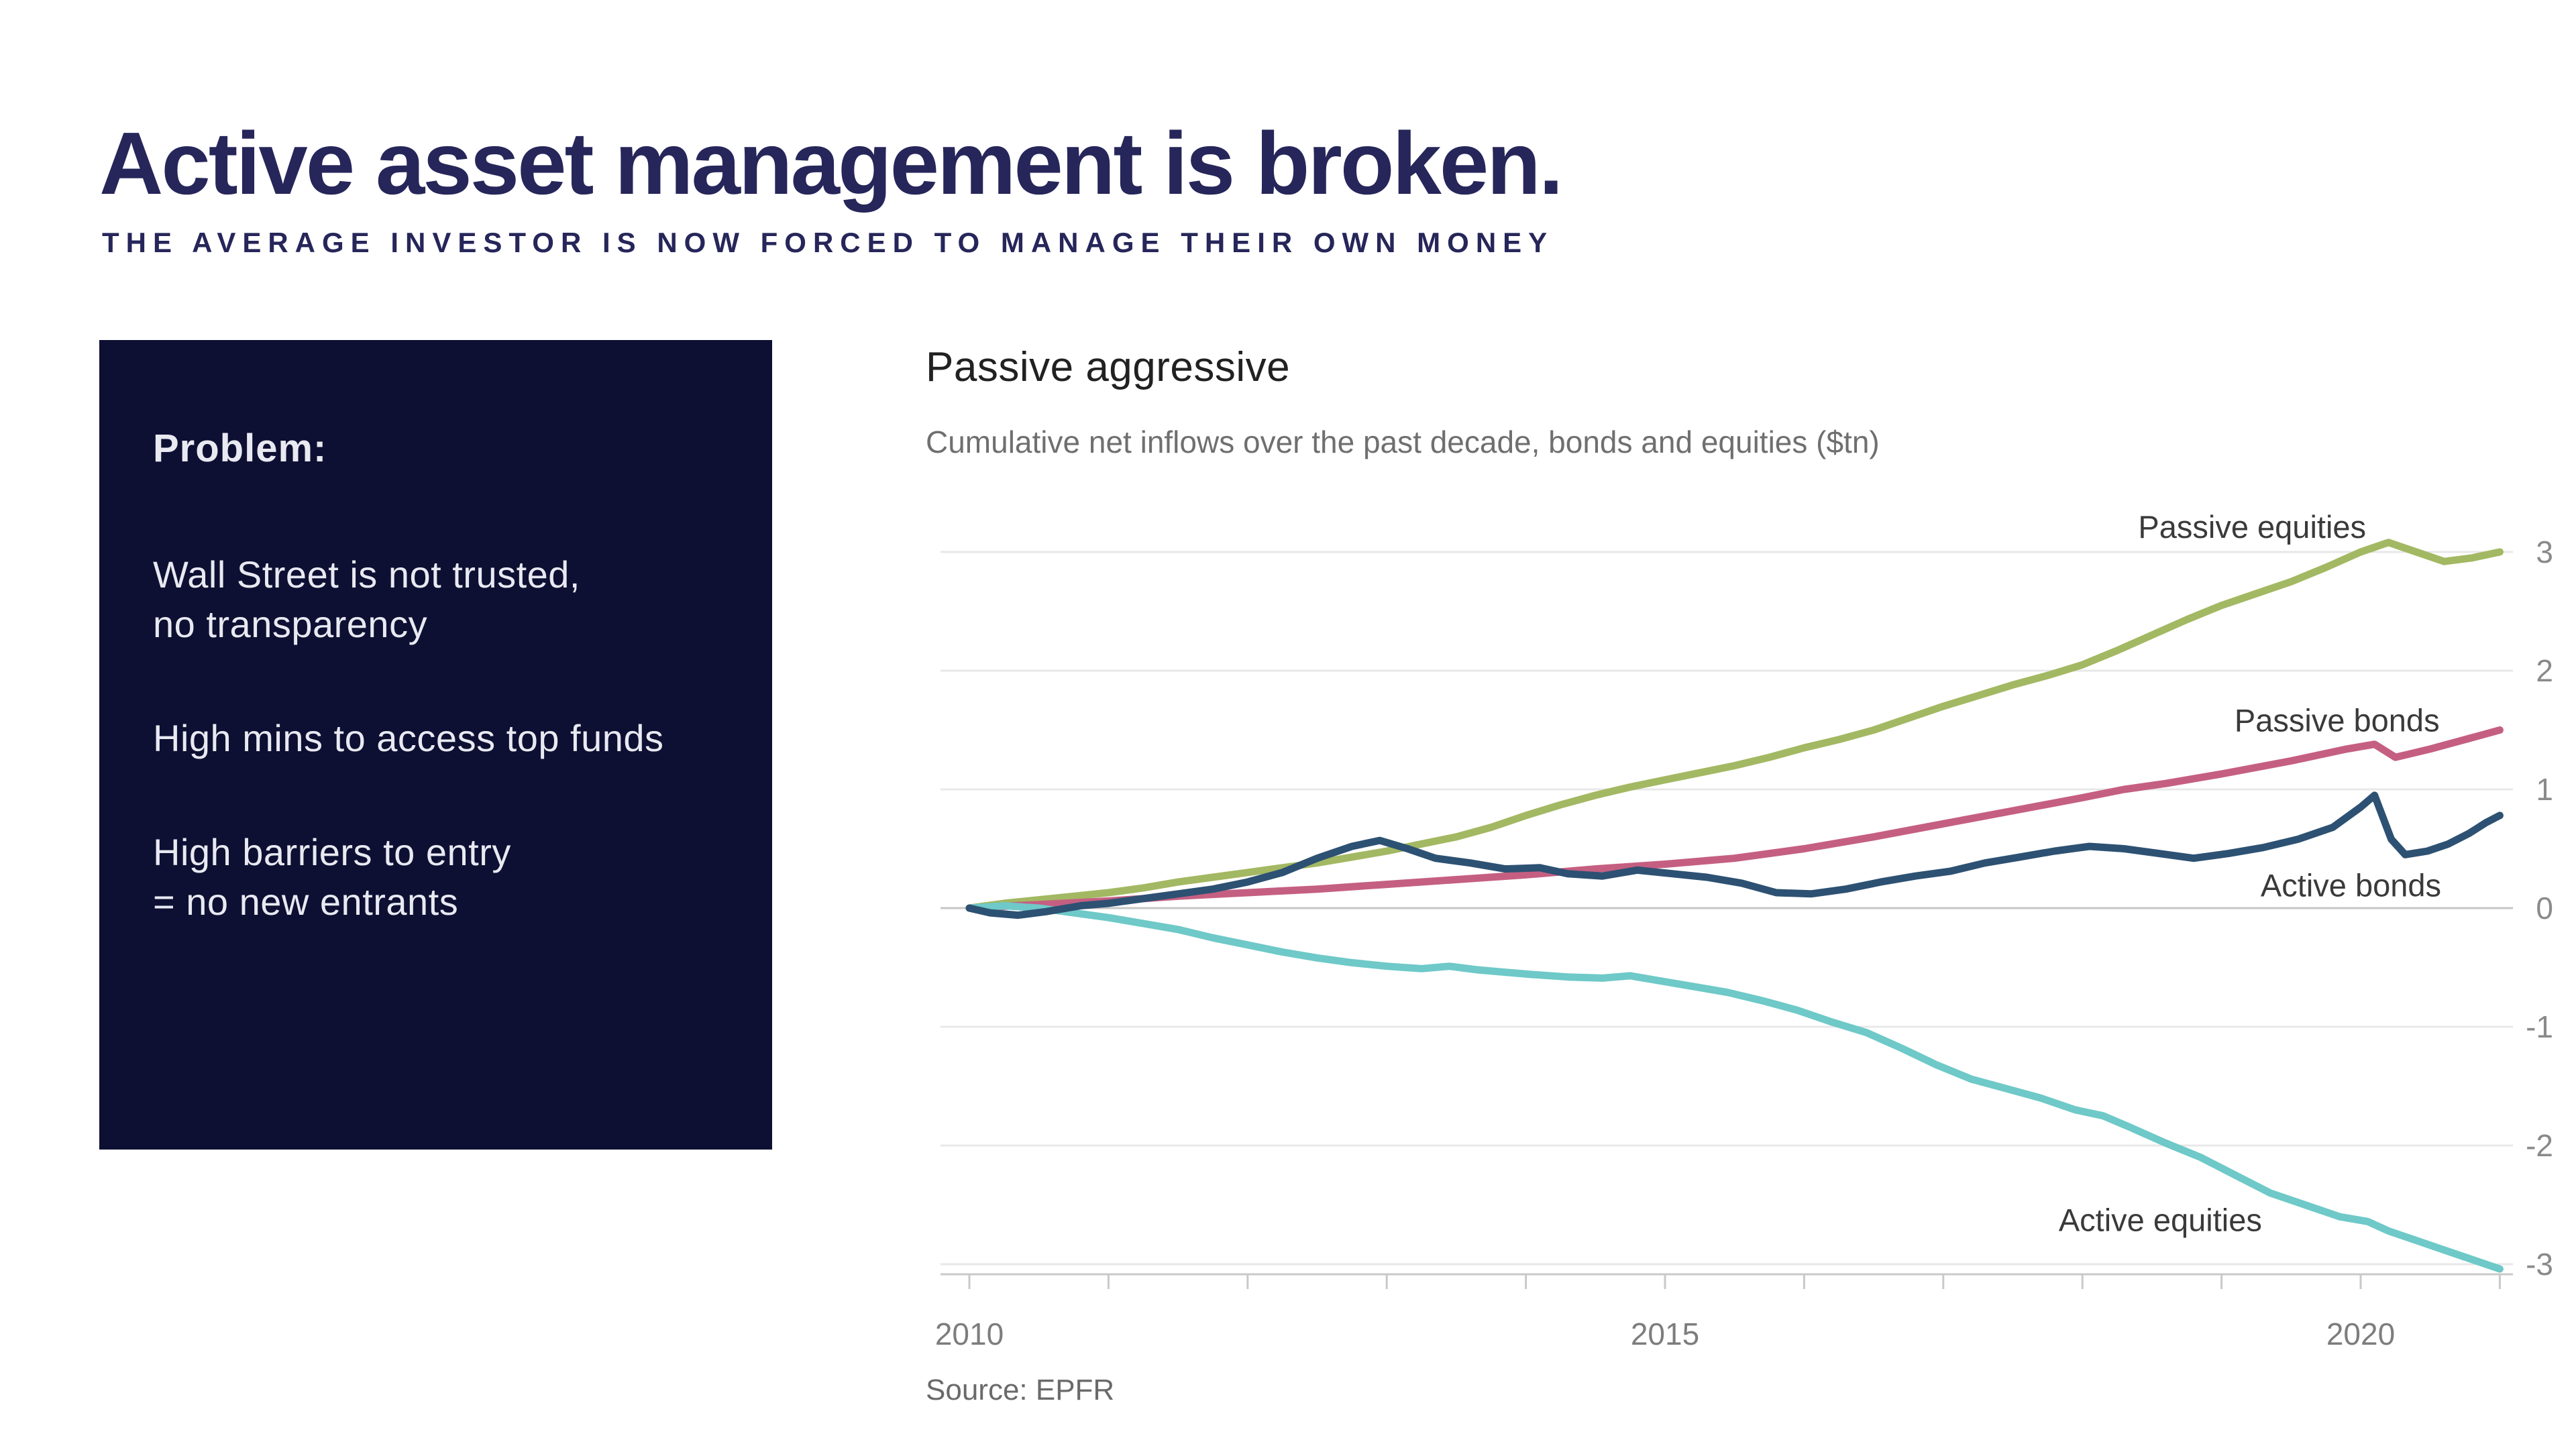  I want to click on y-tick-label-3: 3, so click(2544, 552).